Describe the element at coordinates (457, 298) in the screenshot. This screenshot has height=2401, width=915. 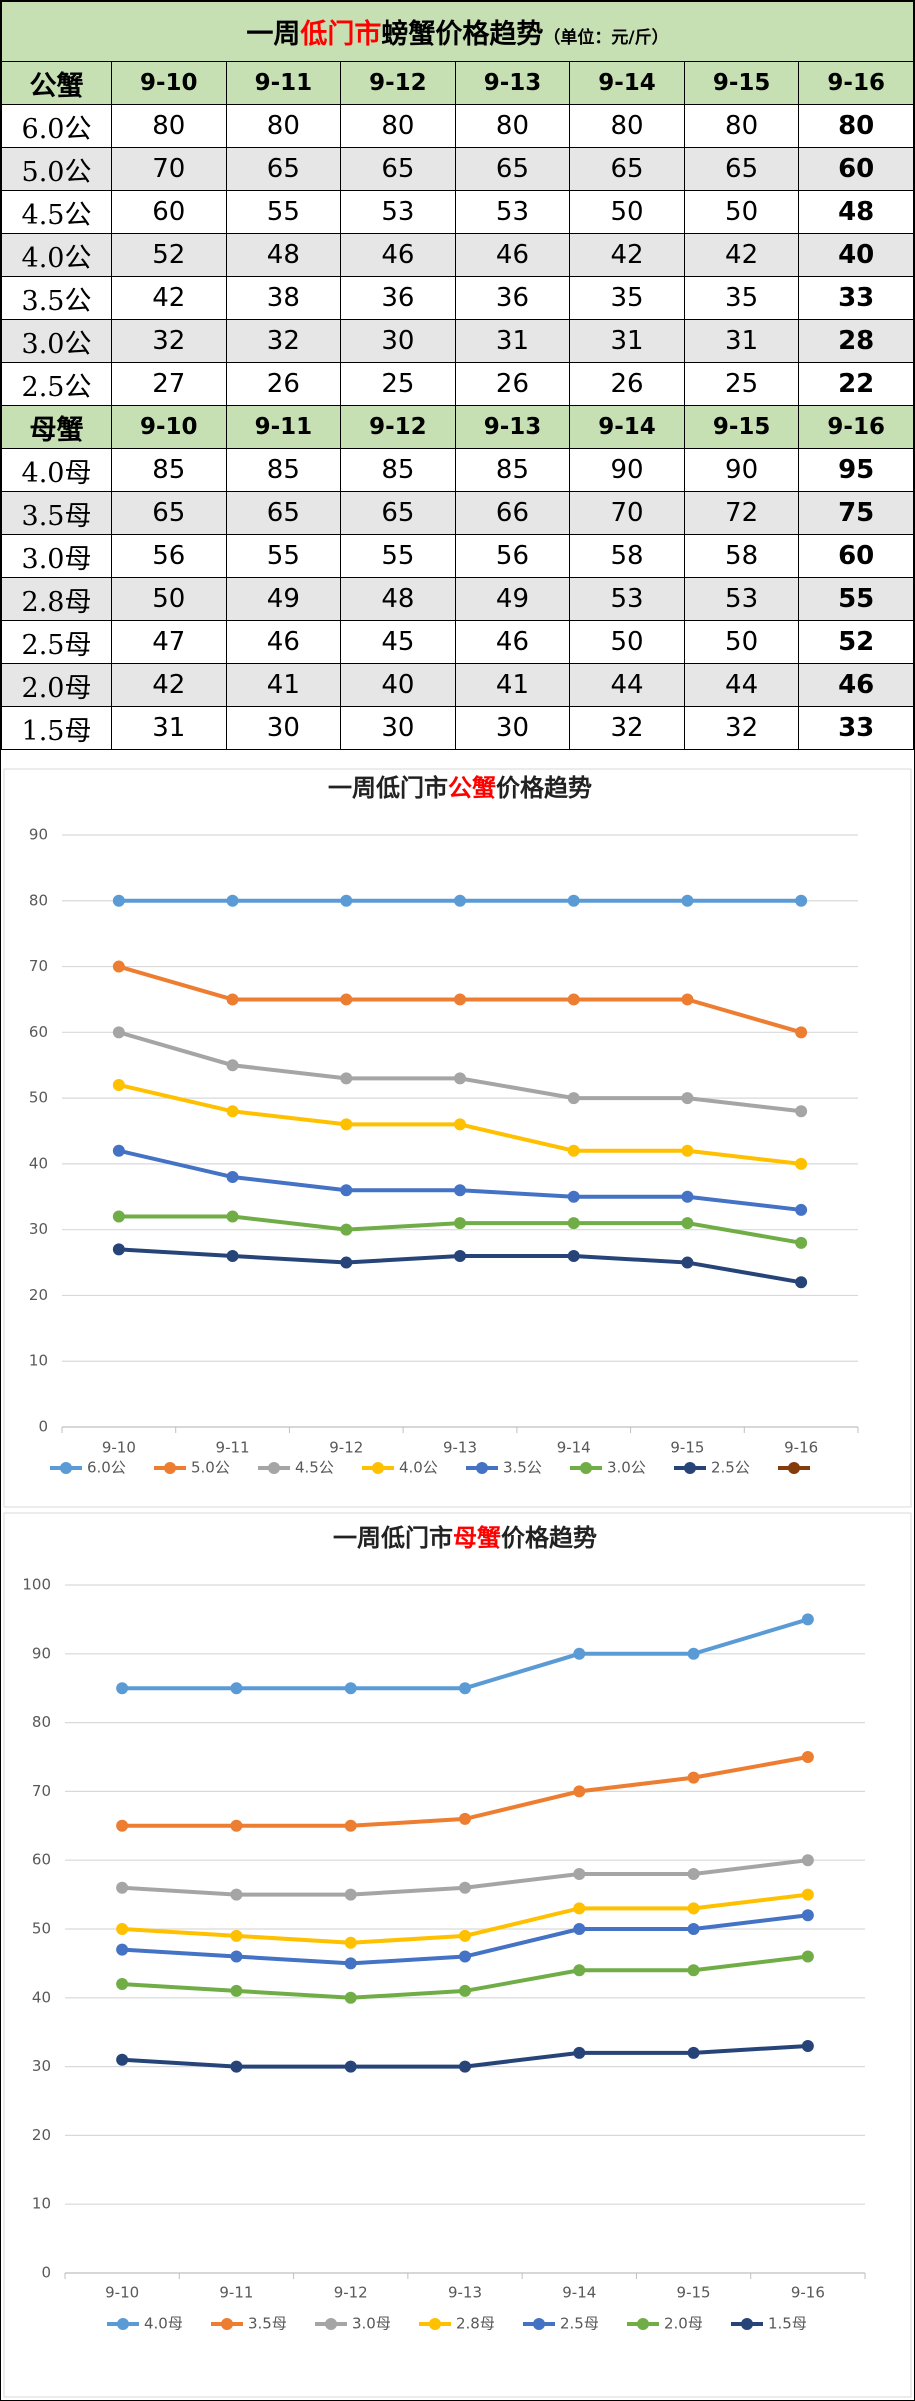
I see `table-row: 3.5公 42 38 36 36 35 35 33` at that location.